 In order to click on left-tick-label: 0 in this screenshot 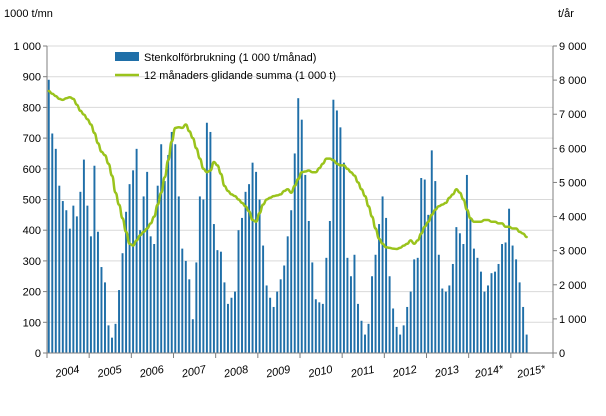, I will do `click(38, 354)`.